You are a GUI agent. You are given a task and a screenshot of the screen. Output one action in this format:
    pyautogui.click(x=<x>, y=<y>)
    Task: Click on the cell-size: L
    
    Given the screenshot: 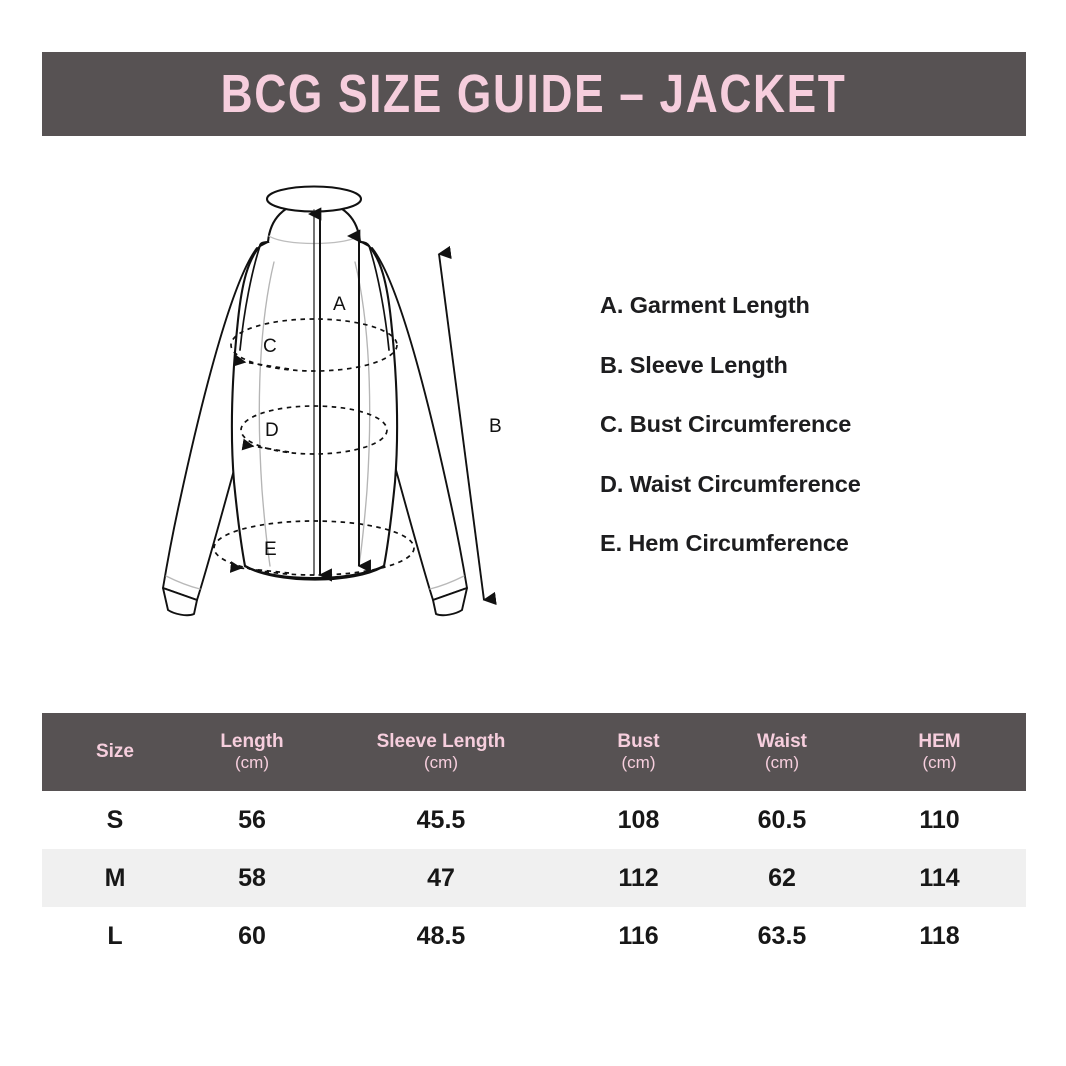 What is the action you would take?
    pyautogui.click(x=115, y=935)
    